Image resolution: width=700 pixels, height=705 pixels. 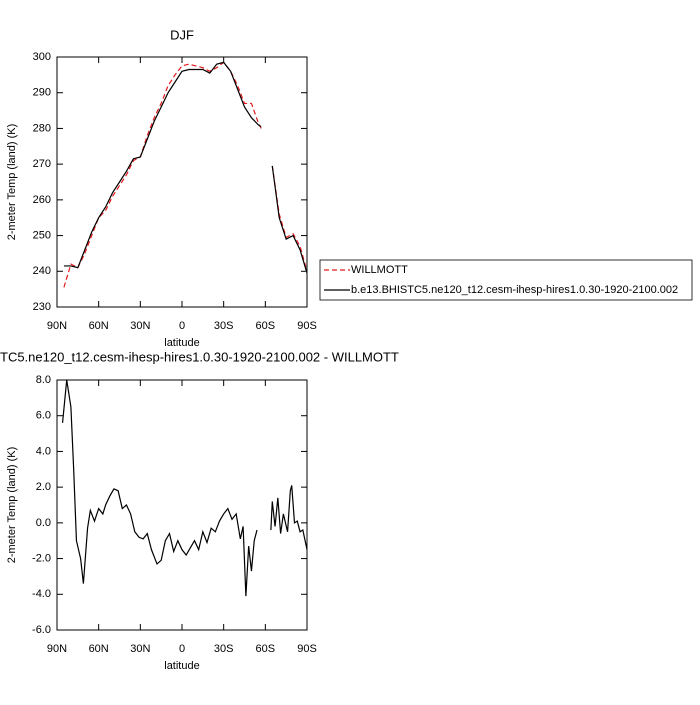 I want to click on y-tick-label: 250, so click(x=42, y=235).